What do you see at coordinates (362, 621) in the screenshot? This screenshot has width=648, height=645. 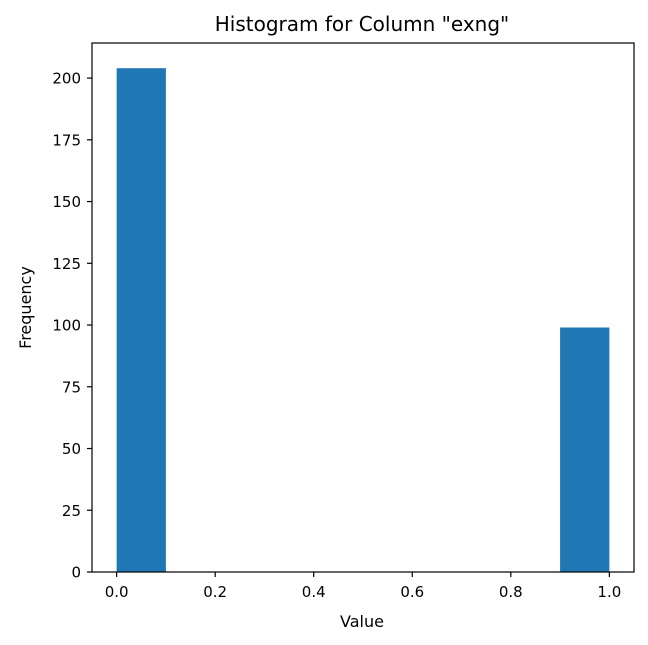 I see `x-axis-label: Value` at bounding box center [362, 621].